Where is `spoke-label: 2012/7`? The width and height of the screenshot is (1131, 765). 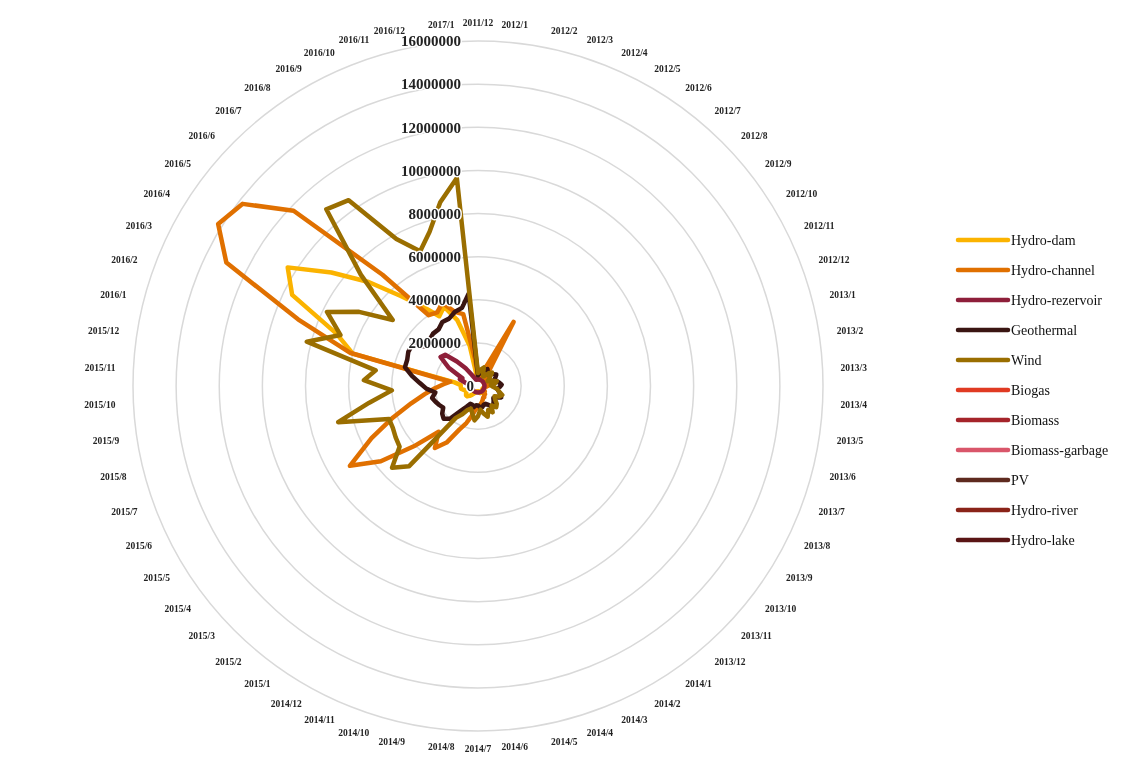
spoke-label: 2012/7 is located at coordinates (728, 110).